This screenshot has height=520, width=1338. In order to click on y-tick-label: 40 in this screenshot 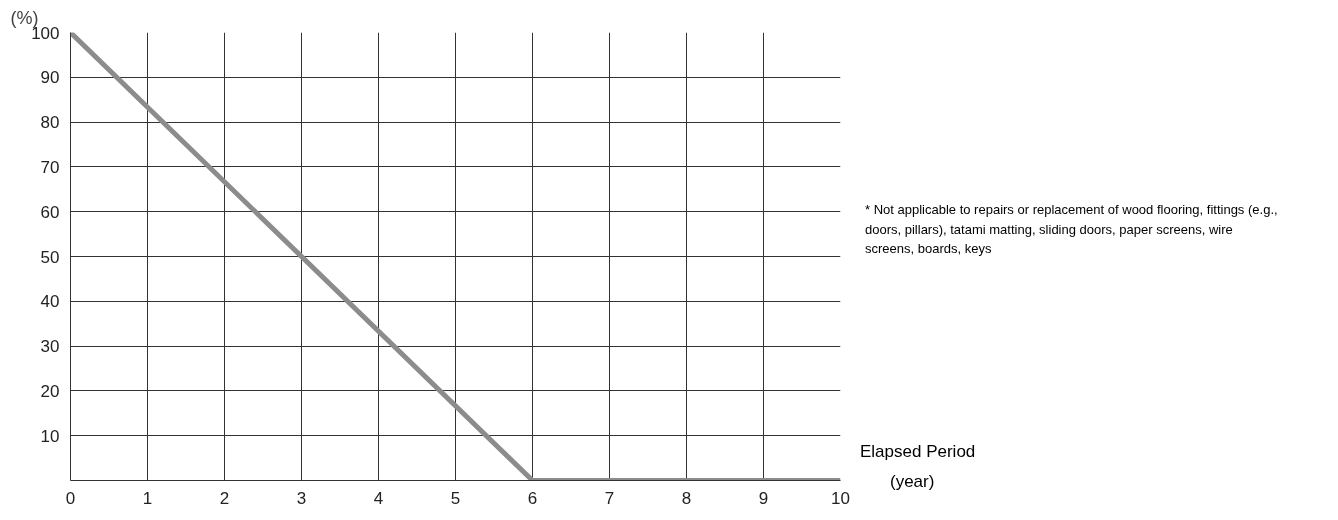, I will do `click(50, 302)`.